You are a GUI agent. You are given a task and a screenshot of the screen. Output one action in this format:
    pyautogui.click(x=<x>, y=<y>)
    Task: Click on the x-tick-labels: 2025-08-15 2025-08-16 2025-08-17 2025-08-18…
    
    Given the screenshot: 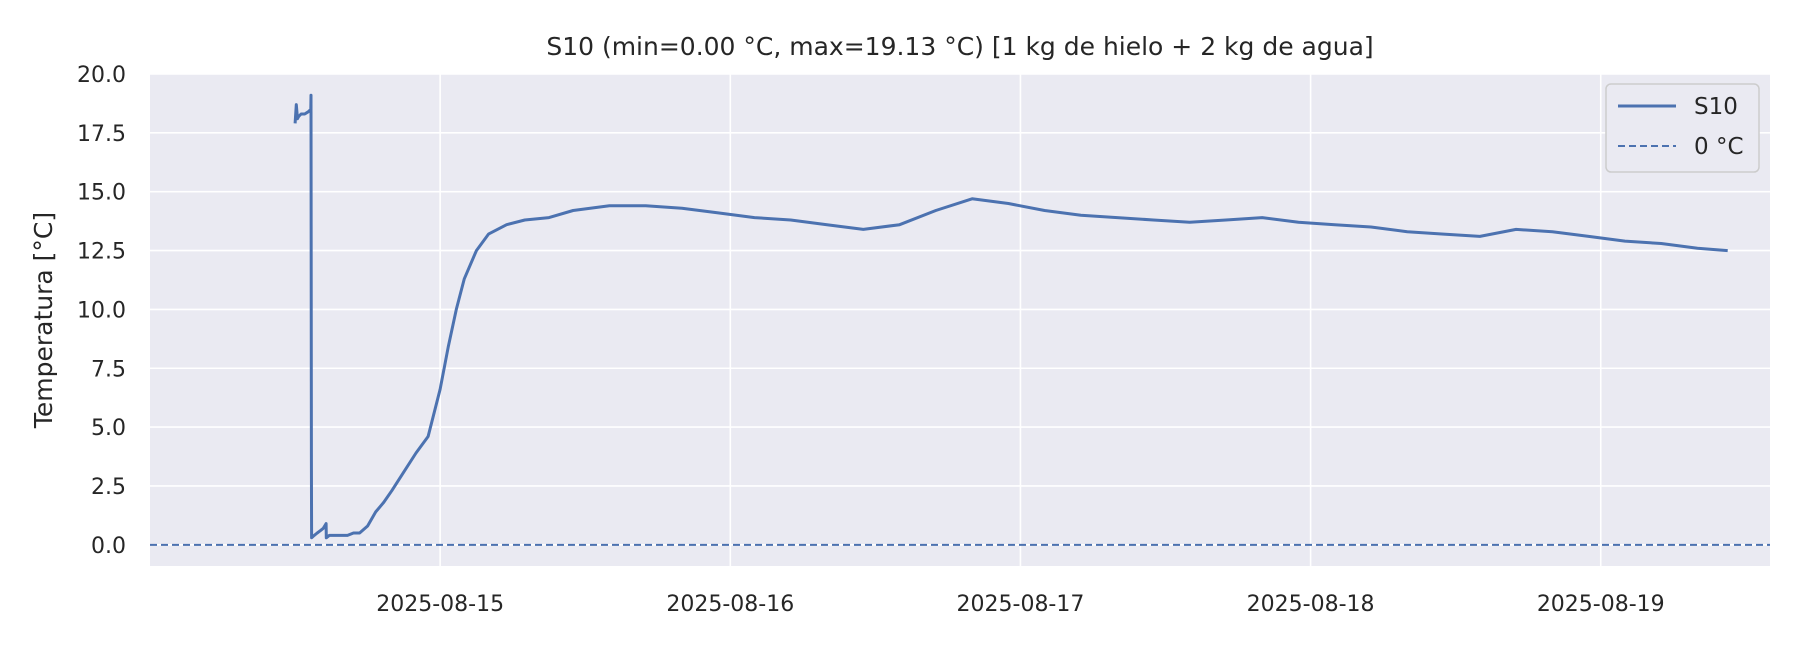 What is the action you would take?
    pyautogui.click(x=1020, y=604)
    